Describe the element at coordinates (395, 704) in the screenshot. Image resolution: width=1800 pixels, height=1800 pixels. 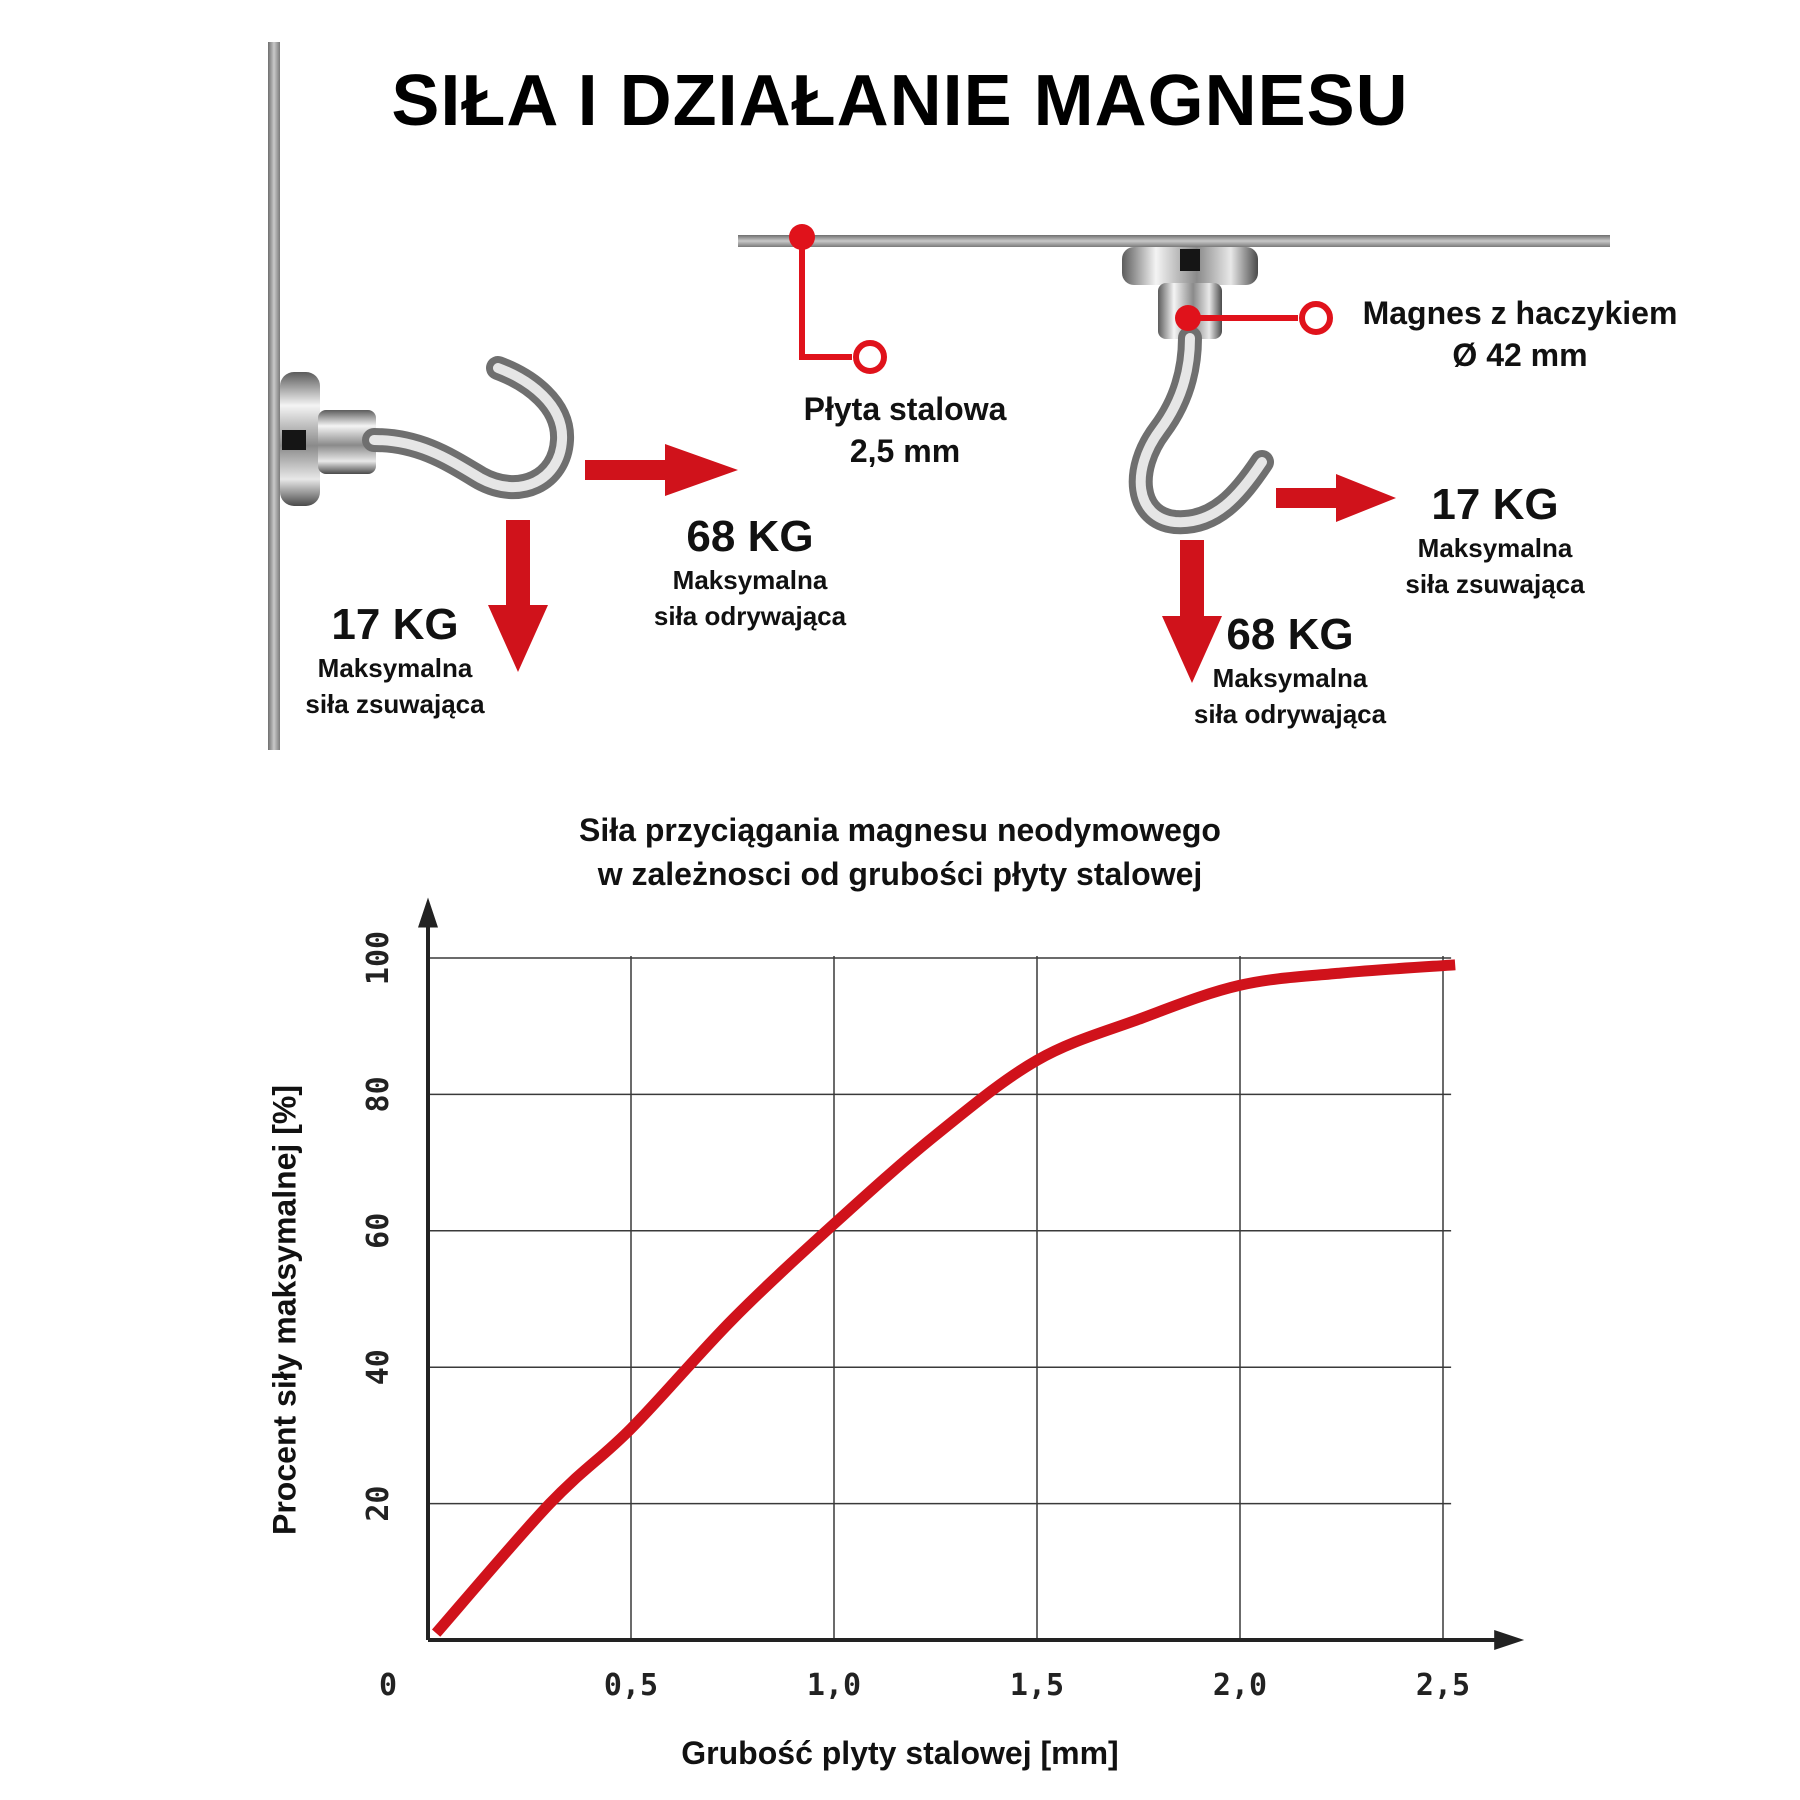
I see `left-slide-line2: siła zsuwająca` at that location.